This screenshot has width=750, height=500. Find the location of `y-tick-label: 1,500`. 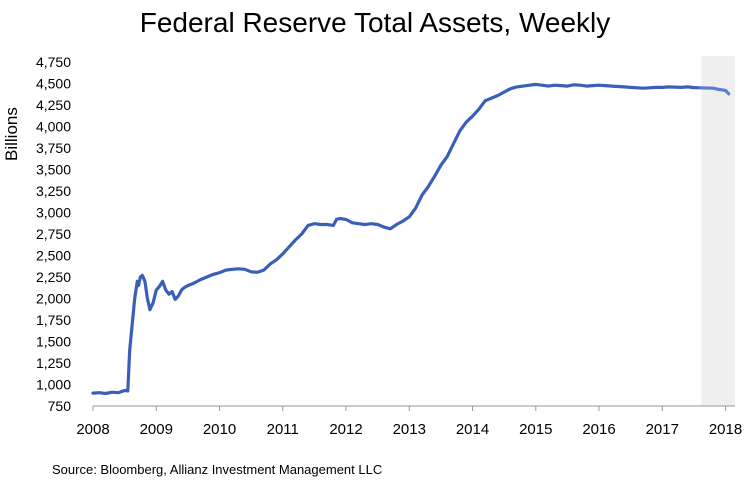

y-tick-label: 1,500 is located at coordinates (53, 342).